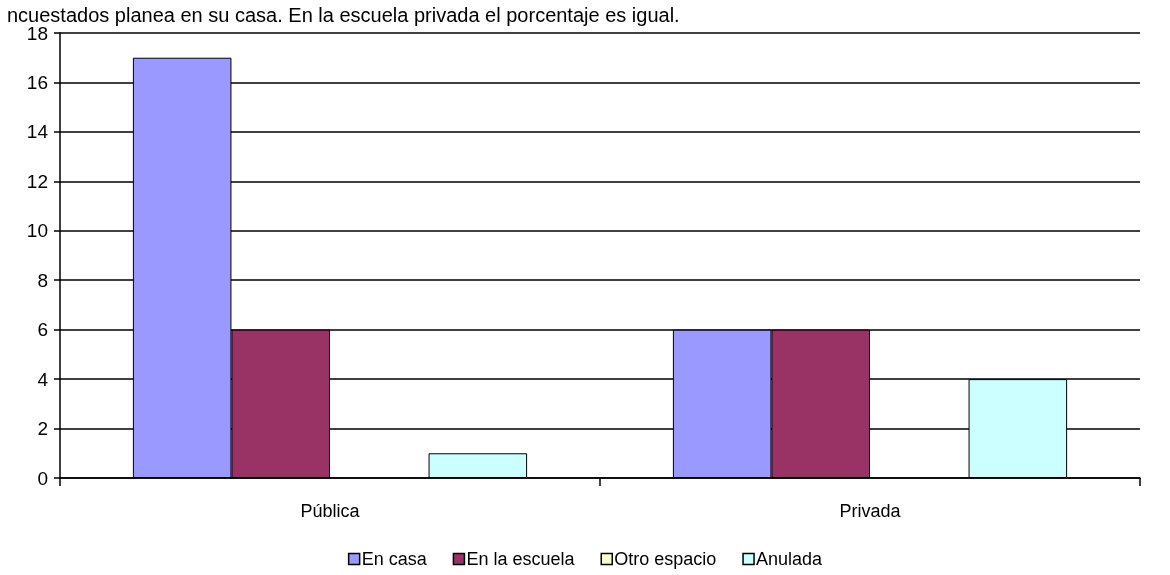 The width and height of the screenshot is (1170, 575). Describe the element at coordinates (790, 559) in the screenshot. I see `legend-label: Anulada` at that location.